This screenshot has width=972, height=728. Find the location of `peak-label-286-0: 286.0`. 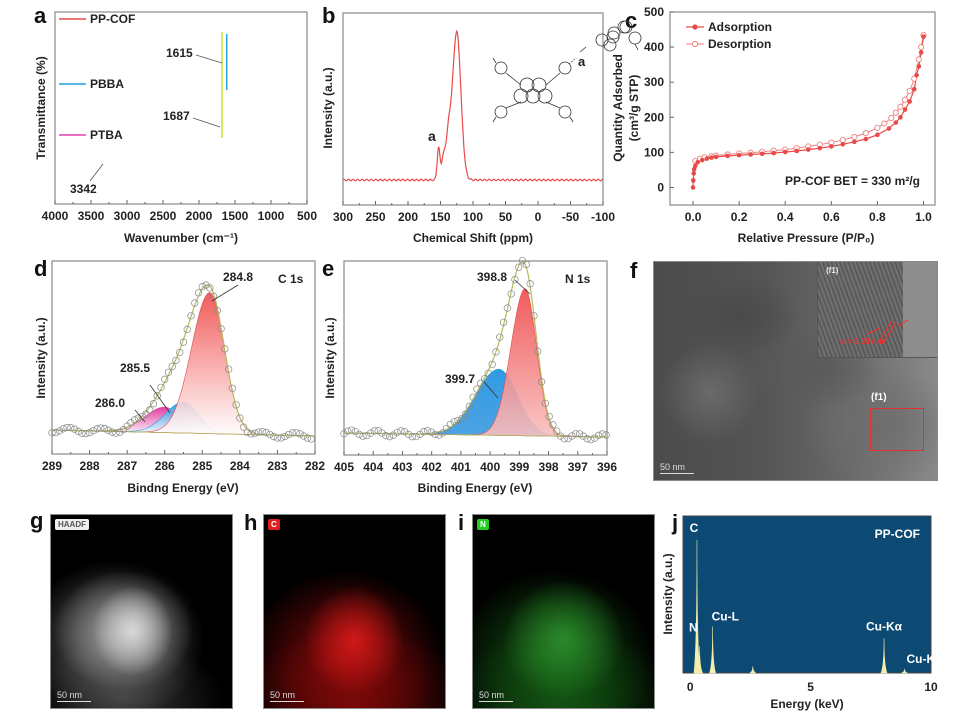

peak-label-286-0: 286.0 is located at coordinates (110, 403).